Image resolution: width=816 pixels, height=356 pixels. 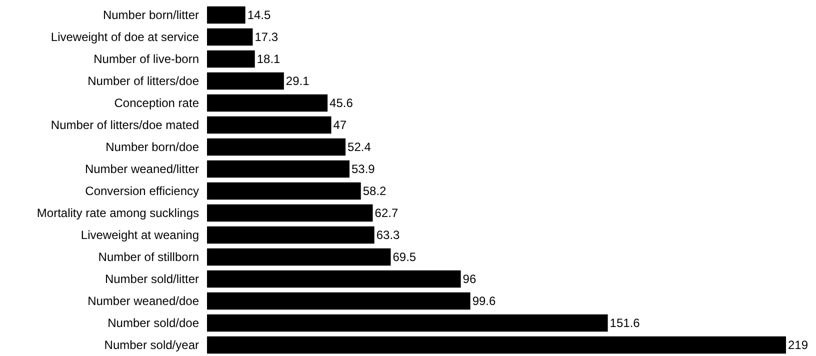 What do you see at coordinates (141, 169) in the screenshot?
I see `y-tick-label: Number weaned/litter` at bounding box center [141, 169].